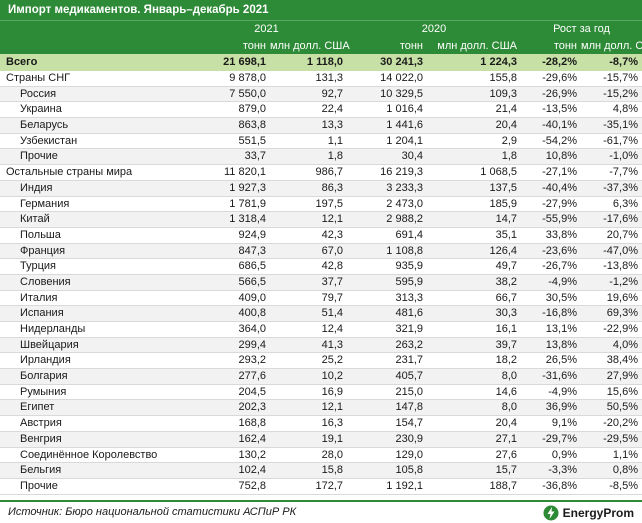  What do you see at coordinates (622, 360) in the screenshot?
I see `growth-usd: 38,4%` at bounding box center [622, 360].